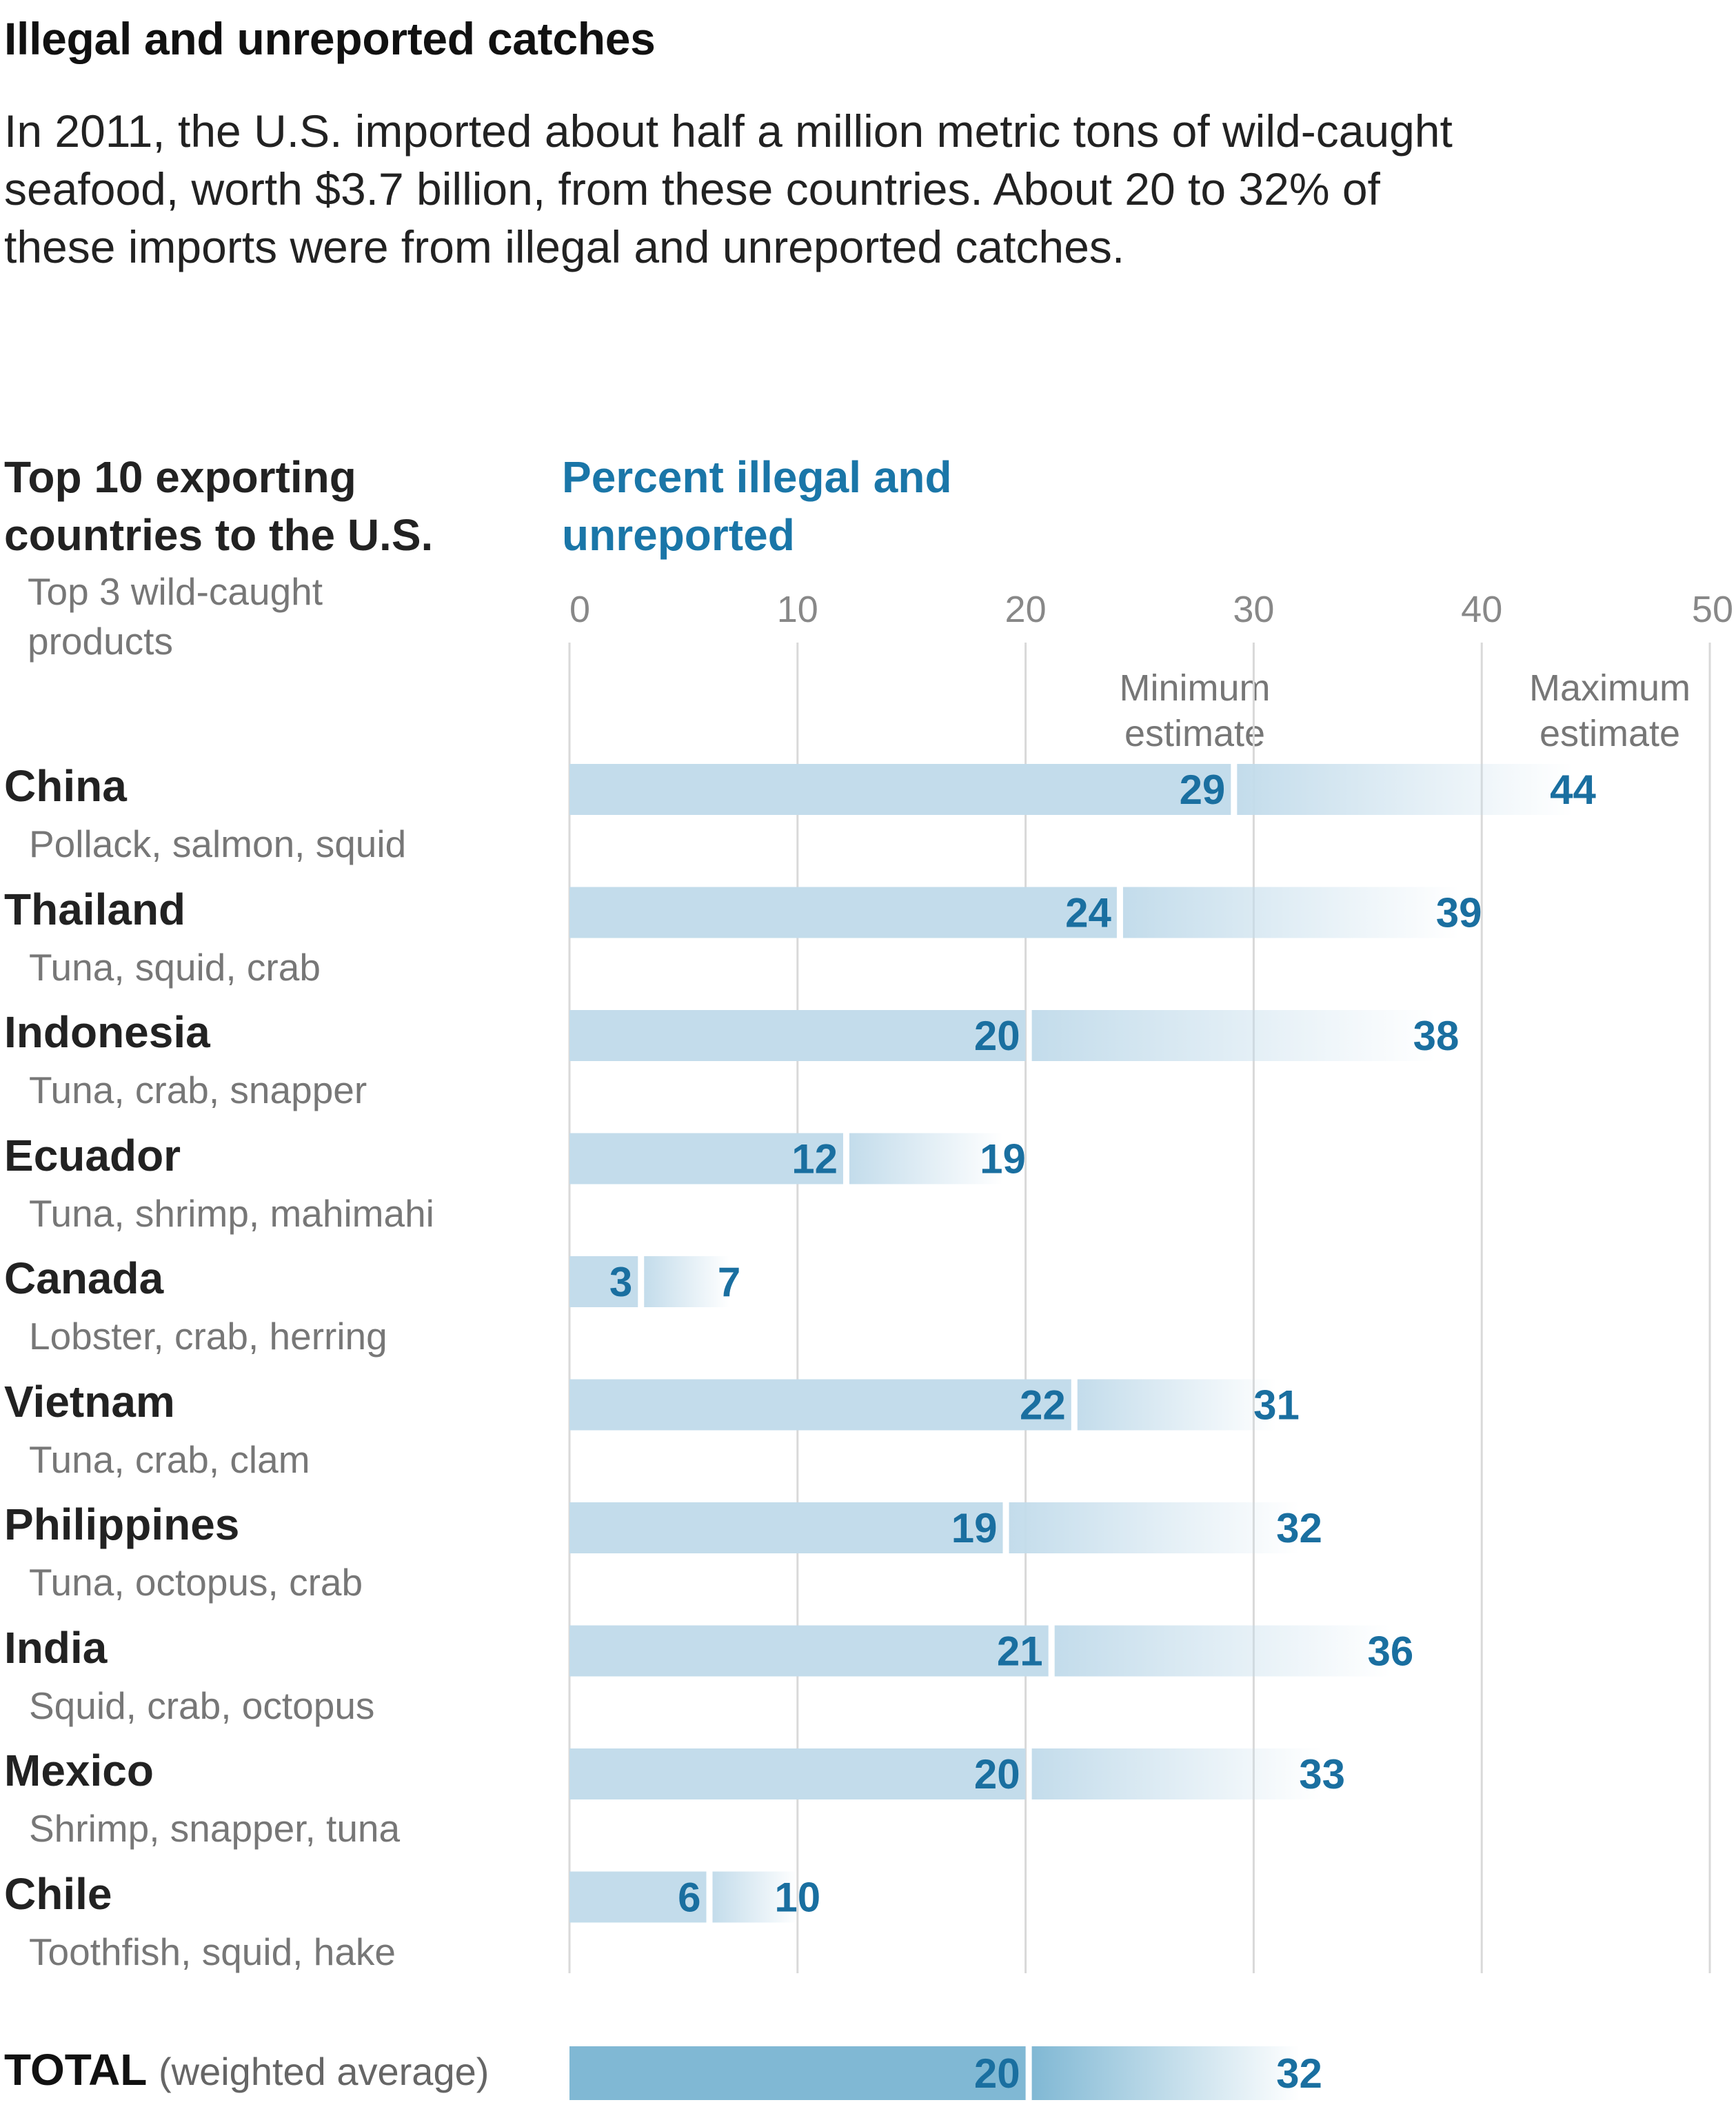 Image resolution: width=1736 pixels, height=2118 pixels. Describe the element at coordinates (1020, 1652) in the screenshot. I see `min-value-label-india: 21` at that location.